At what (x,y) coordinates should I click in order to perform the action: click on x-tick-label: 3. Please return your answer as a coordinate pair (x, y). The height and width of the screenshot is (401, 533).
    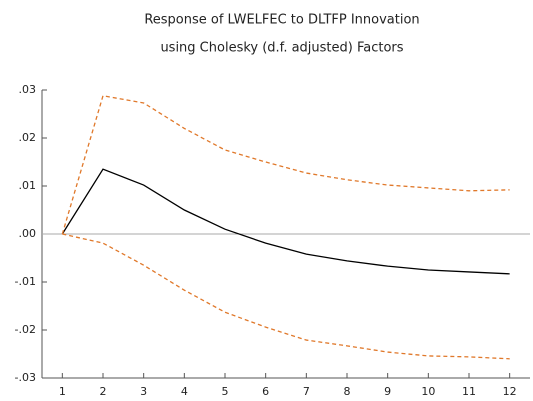
    Looking at the image, I should click on (143, 391).